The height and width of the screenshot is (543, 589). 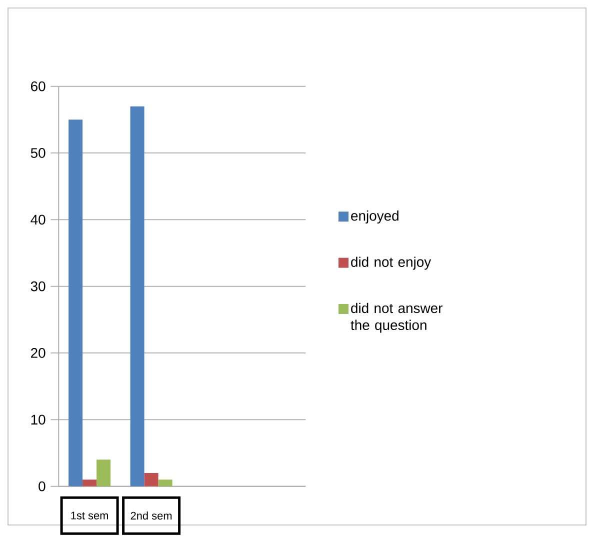 What do you see at coordinates (38, 353) in the screenshot?
I see `y-tick-label: 20` at bounding box center [38, 353].